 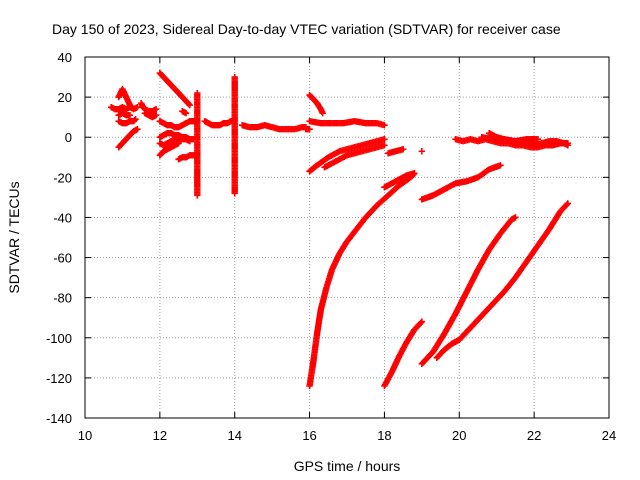 What do you see at coordinates (85, 435) in the screenshot?
I see `x-tick-label: 10` at bounding box center [85, 435].